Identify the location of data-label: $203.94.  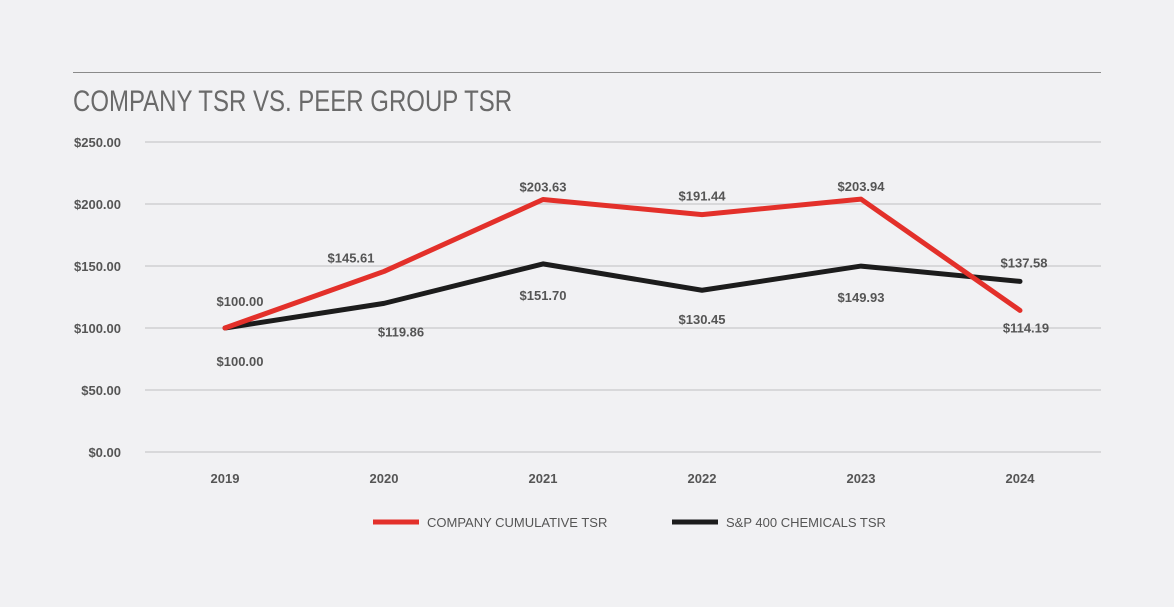
(862, 186).